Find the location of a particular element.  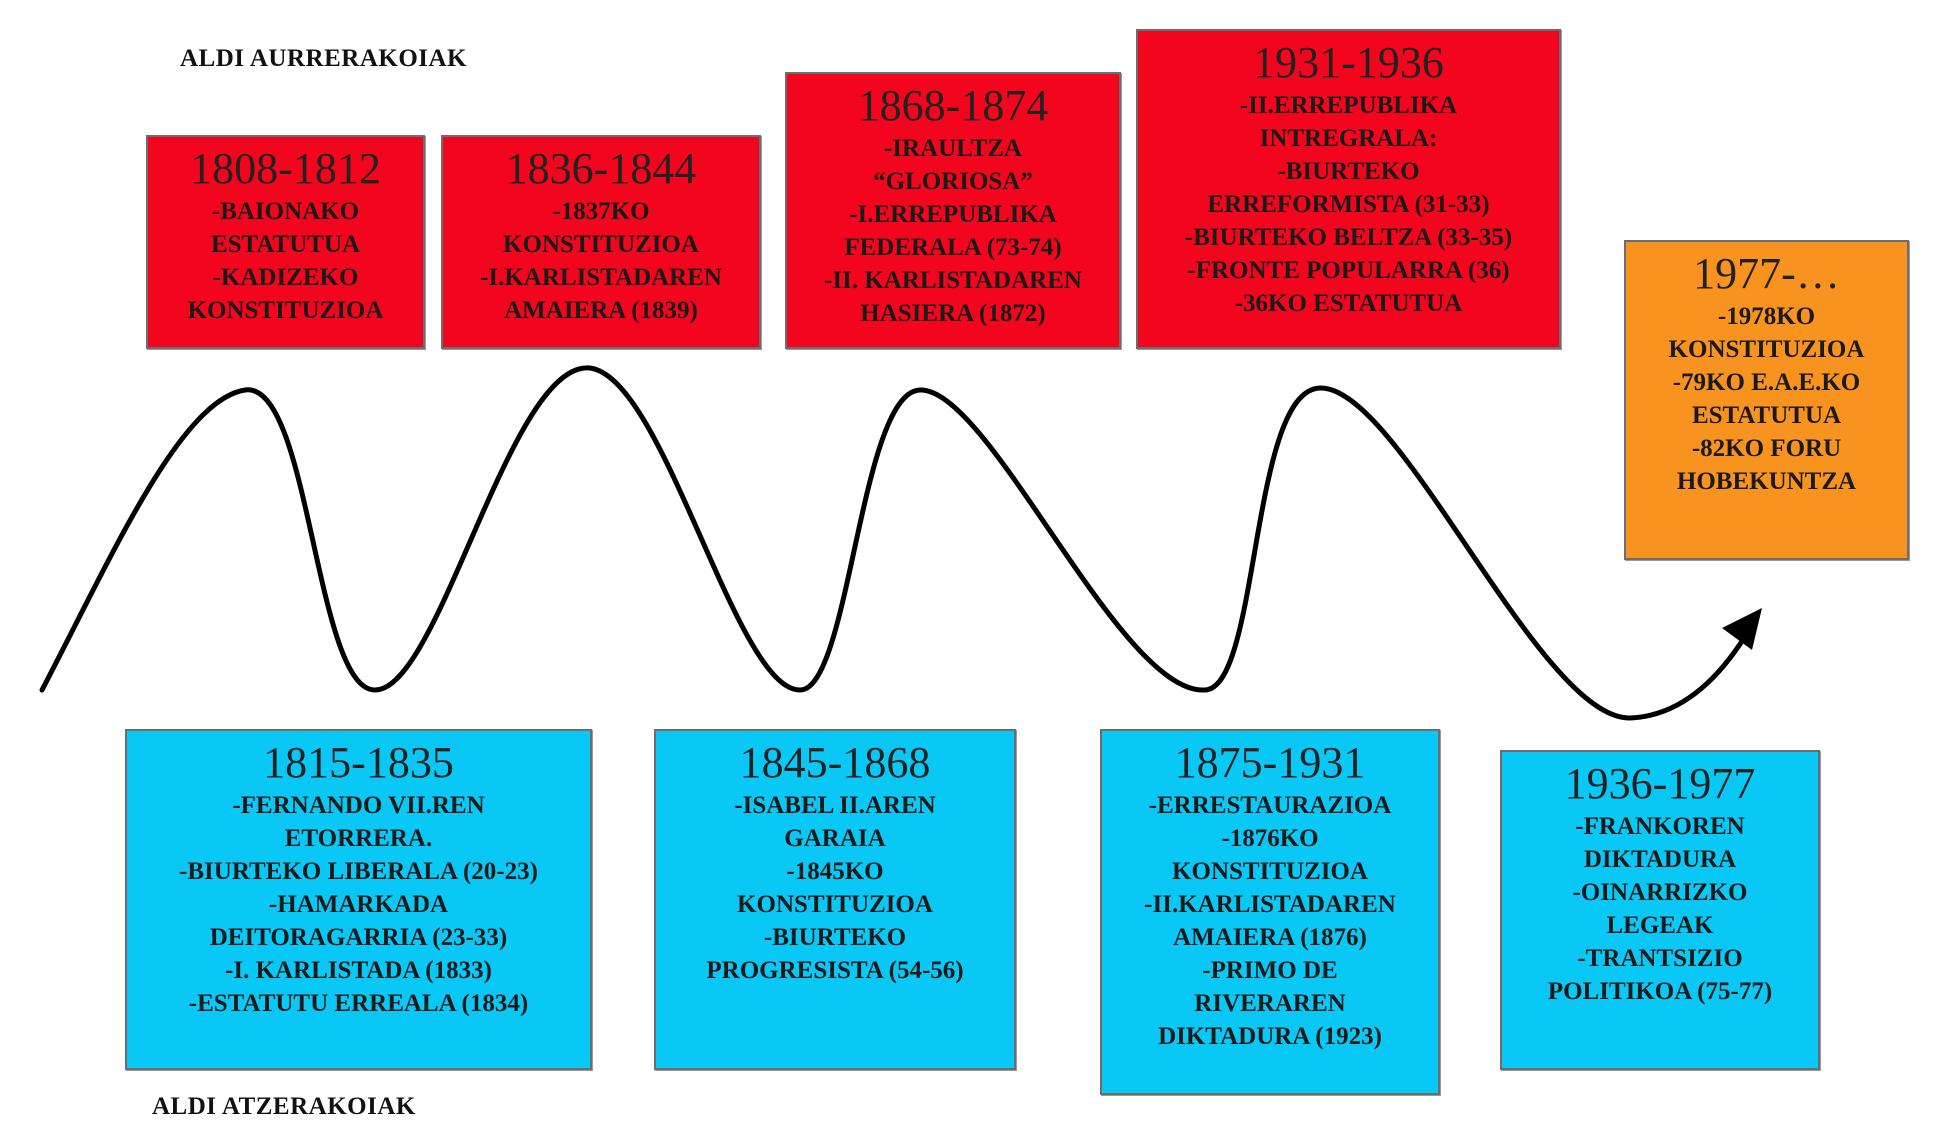

period-title: 1808-1812 is located at coordinates (285, 168).